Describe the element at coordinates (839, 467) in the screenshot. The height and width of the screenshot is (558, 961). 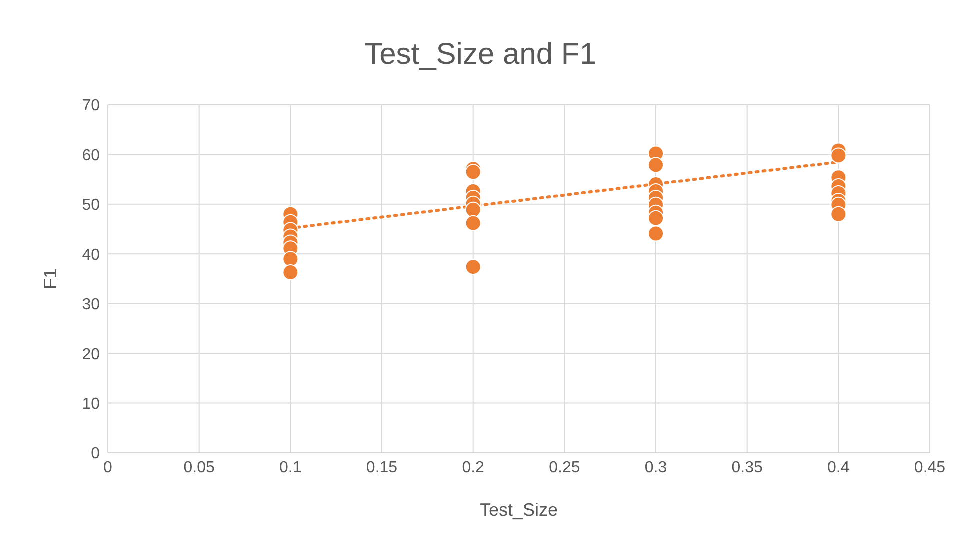
I see `x-tick-label: 0.4` at that location.